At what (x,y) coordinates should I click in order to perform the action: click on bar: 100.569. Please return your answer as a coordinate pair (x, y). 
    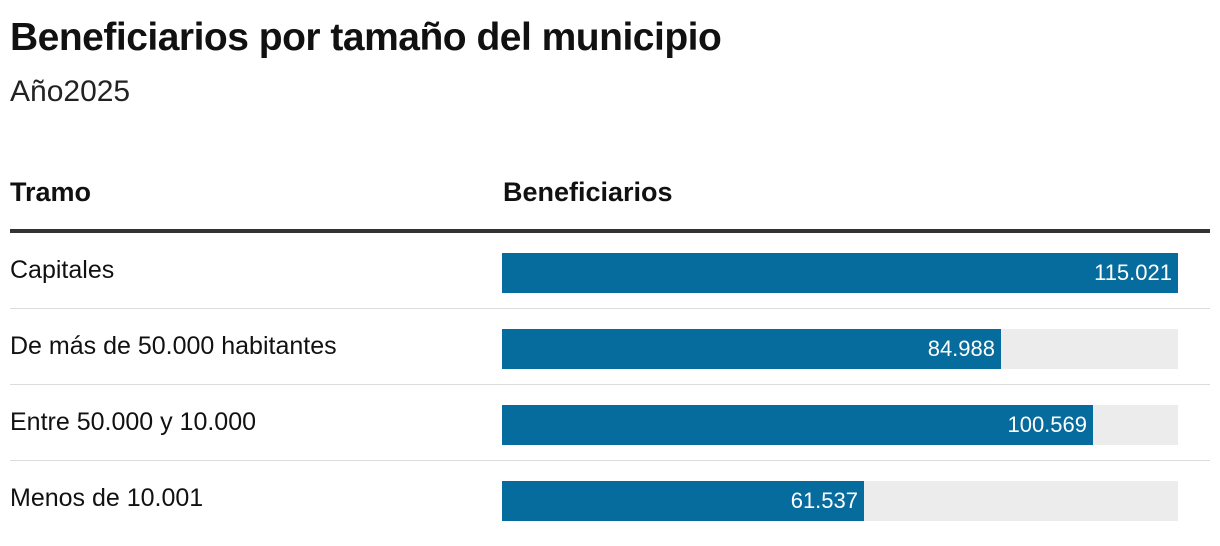
    Looking at the image, I should click on (797, 425).